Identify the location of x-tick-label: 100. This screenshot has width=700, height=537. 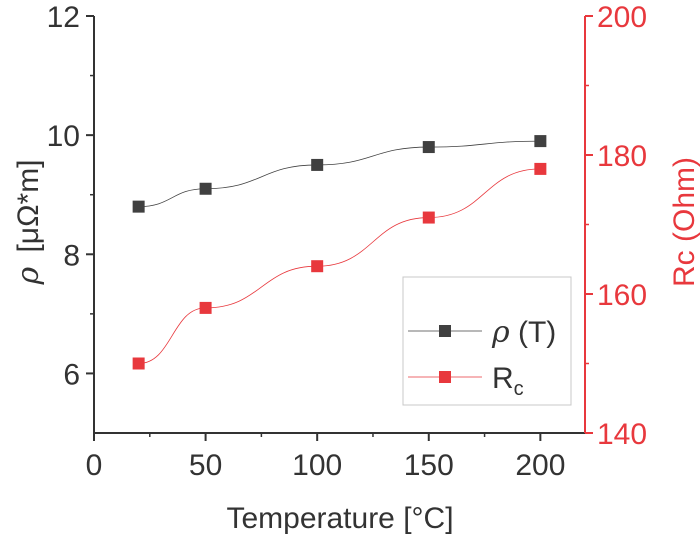
(317, 465).